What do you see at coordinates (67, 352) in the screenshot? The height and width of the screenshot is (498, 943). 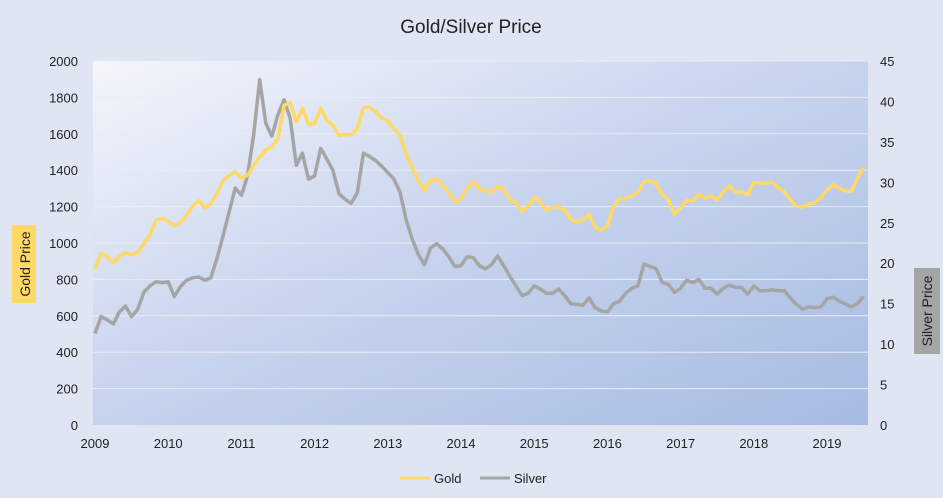 I see `y-tick-label: 400` at bounding box center [67, 352].